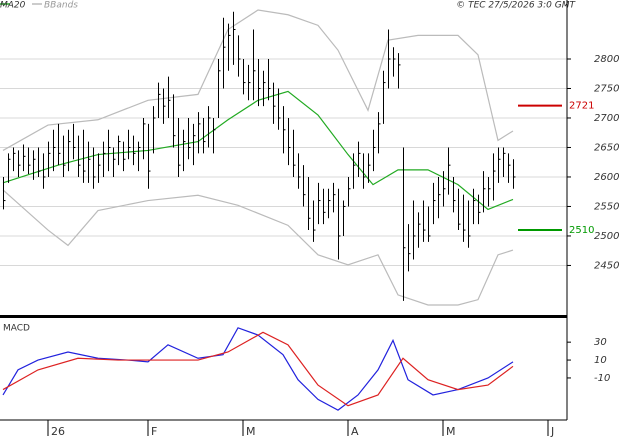 This screenshot has width=627, height=440. I want to click on y-tick-label: 2500, so click(606, 236).